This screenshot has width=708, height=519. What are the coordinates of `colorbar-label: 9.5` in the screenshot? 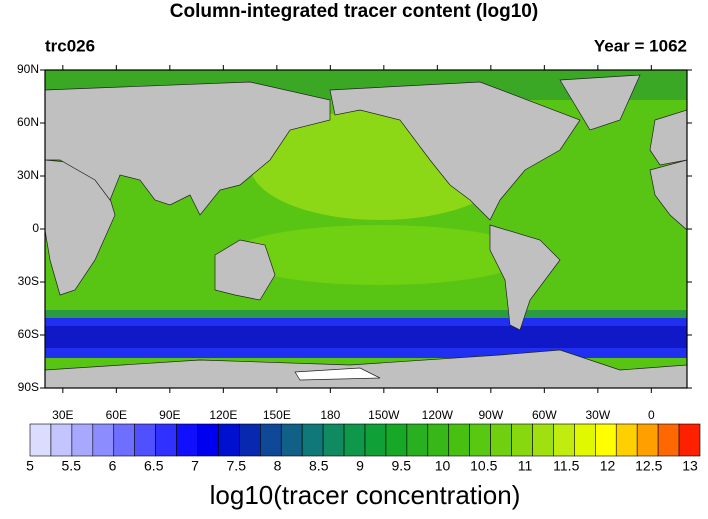 It's located at (402, 466).